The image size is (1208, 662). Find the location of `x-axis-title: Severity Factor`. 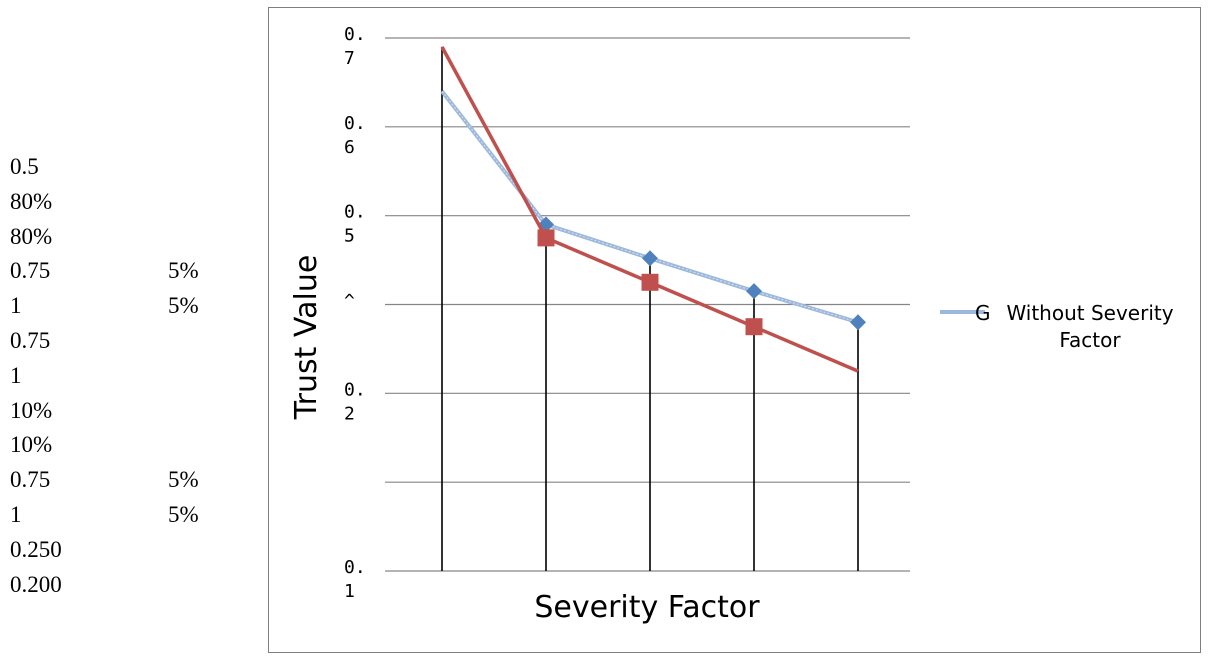

x-axis-title: Severity Factor is located at coordinates (647, 607).